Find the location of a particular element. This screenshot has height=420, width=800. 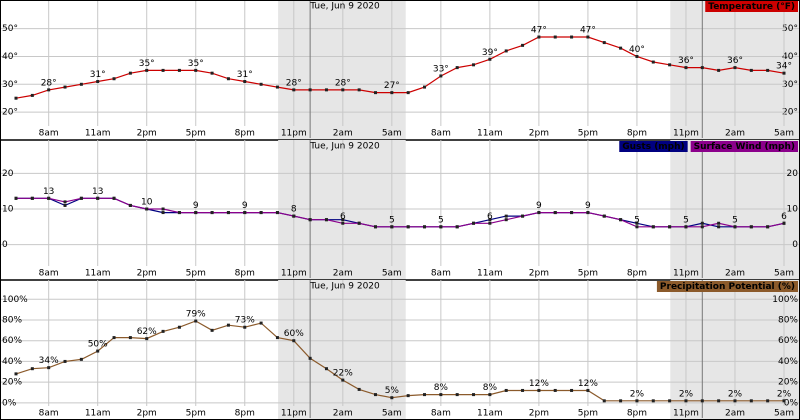

y-tick-label: 0% is located at coordinates (791, 403).